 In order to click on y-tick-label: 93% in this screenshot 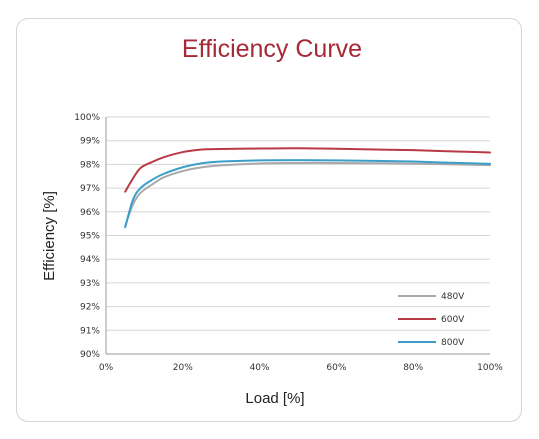, I will do `click(90, 284)`.